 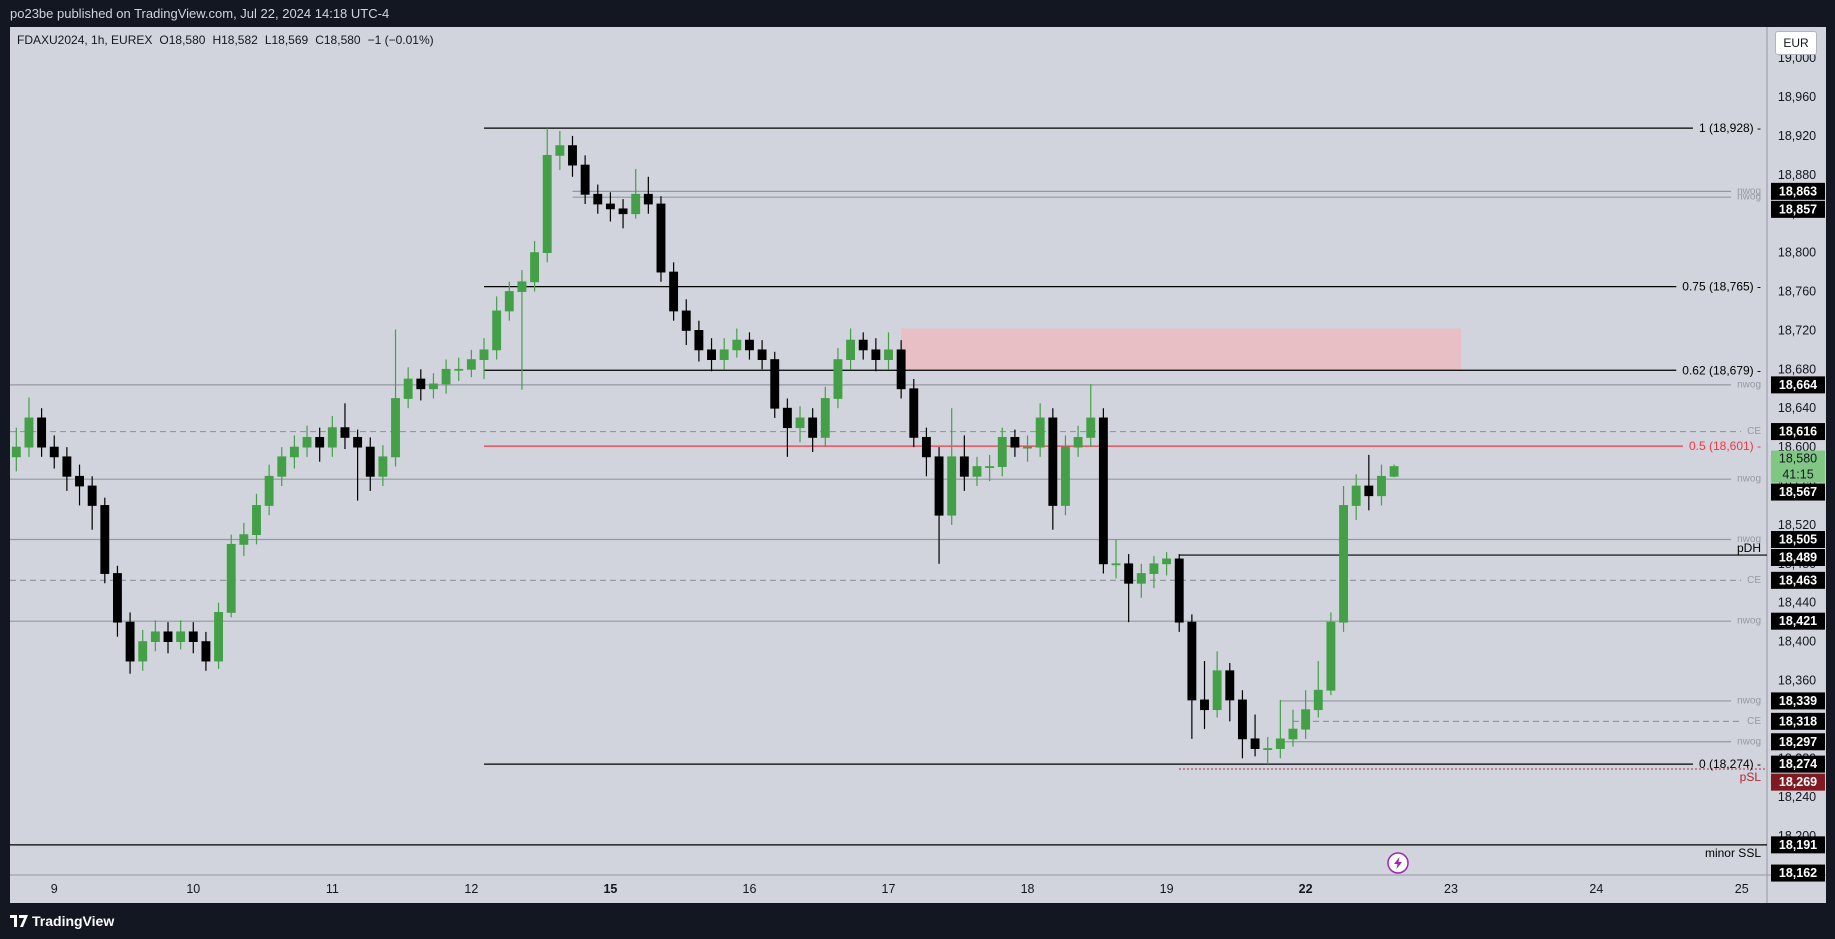 I want to click on level-price-label: 18,274, so click(x=1798, y=764).